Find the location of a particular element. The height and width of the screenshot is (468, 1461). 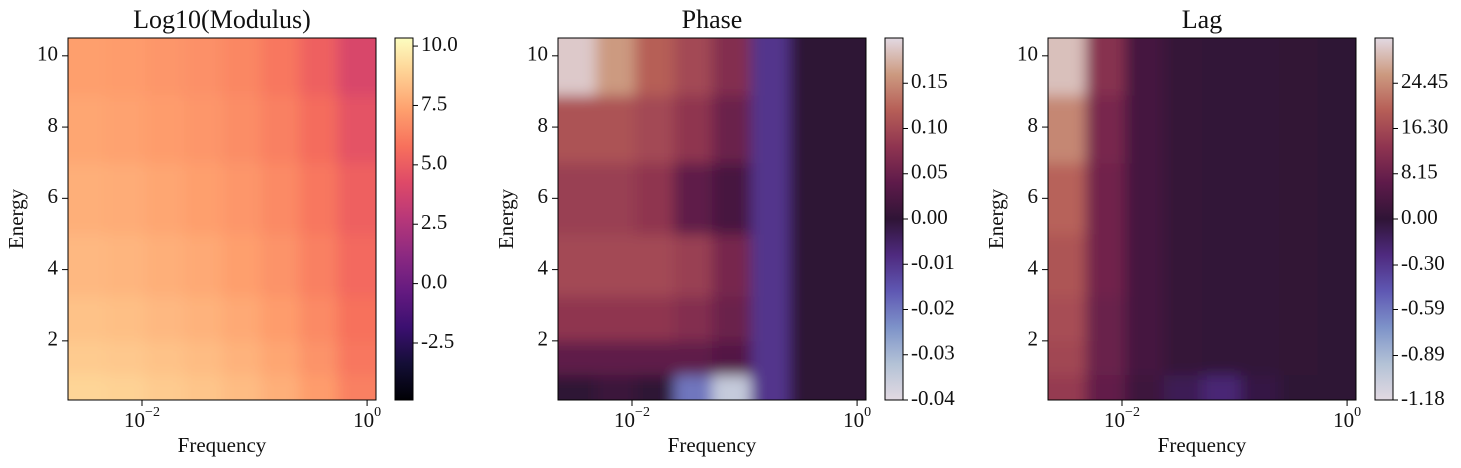

colorbar-tick-label: -0.30 is located at coordinates (1423, 263).